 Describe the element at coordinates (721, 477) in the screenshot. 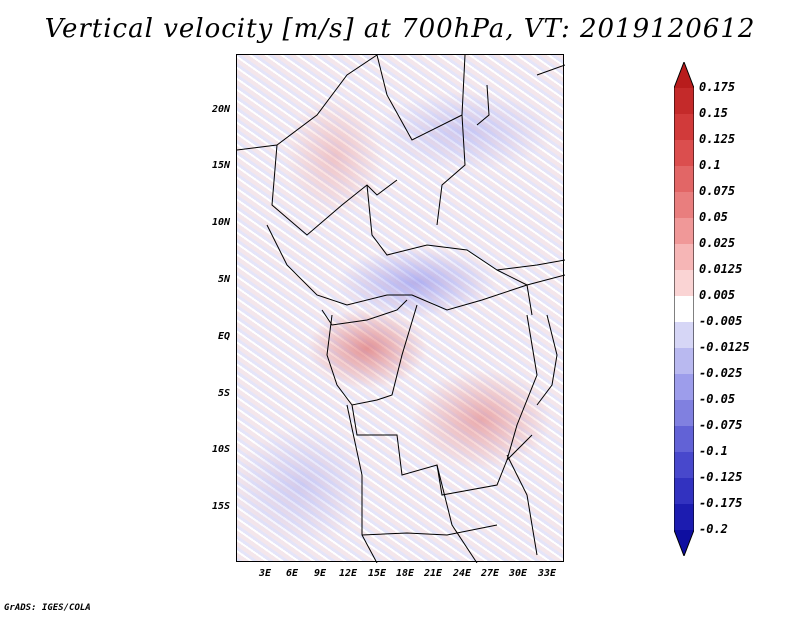

I see `colorbar-label: -0.125` at that location.